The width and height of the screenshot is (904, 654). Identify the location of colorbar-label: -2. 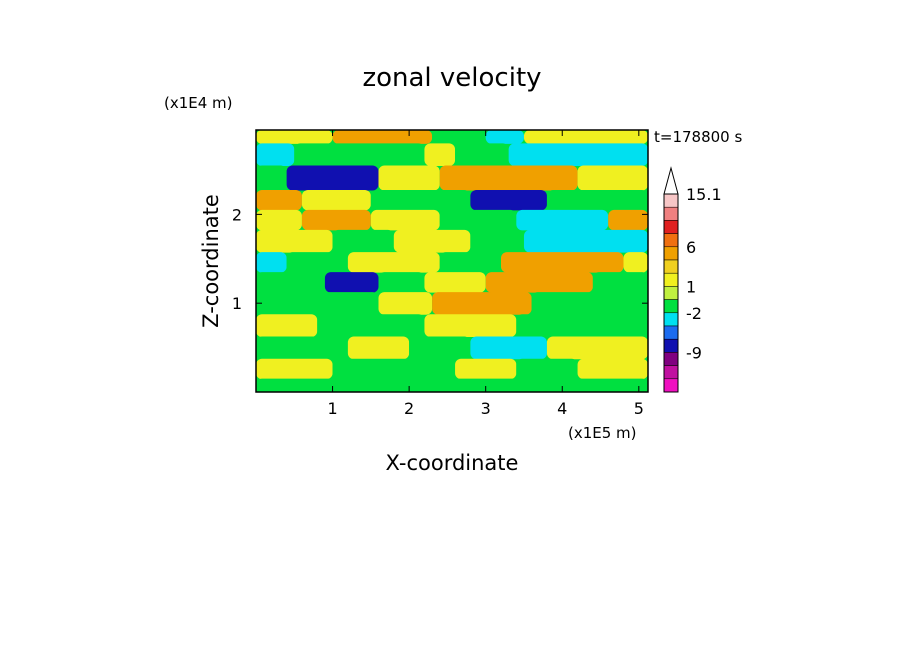
(694, 313).